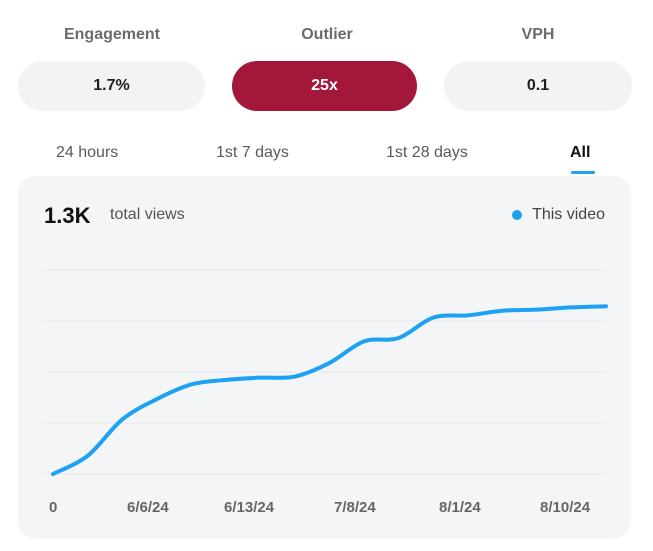  What do you see at coordinates (517, 215) in the screenshot?
I see `legend-dot-icon` at bounding box center [517, 215].